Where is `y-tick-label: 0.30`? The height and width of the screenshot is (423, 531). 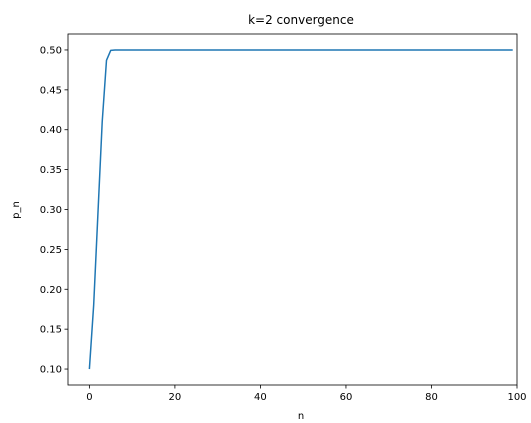 y-tick-label: 0.30 is located at coordinates (51, 210).